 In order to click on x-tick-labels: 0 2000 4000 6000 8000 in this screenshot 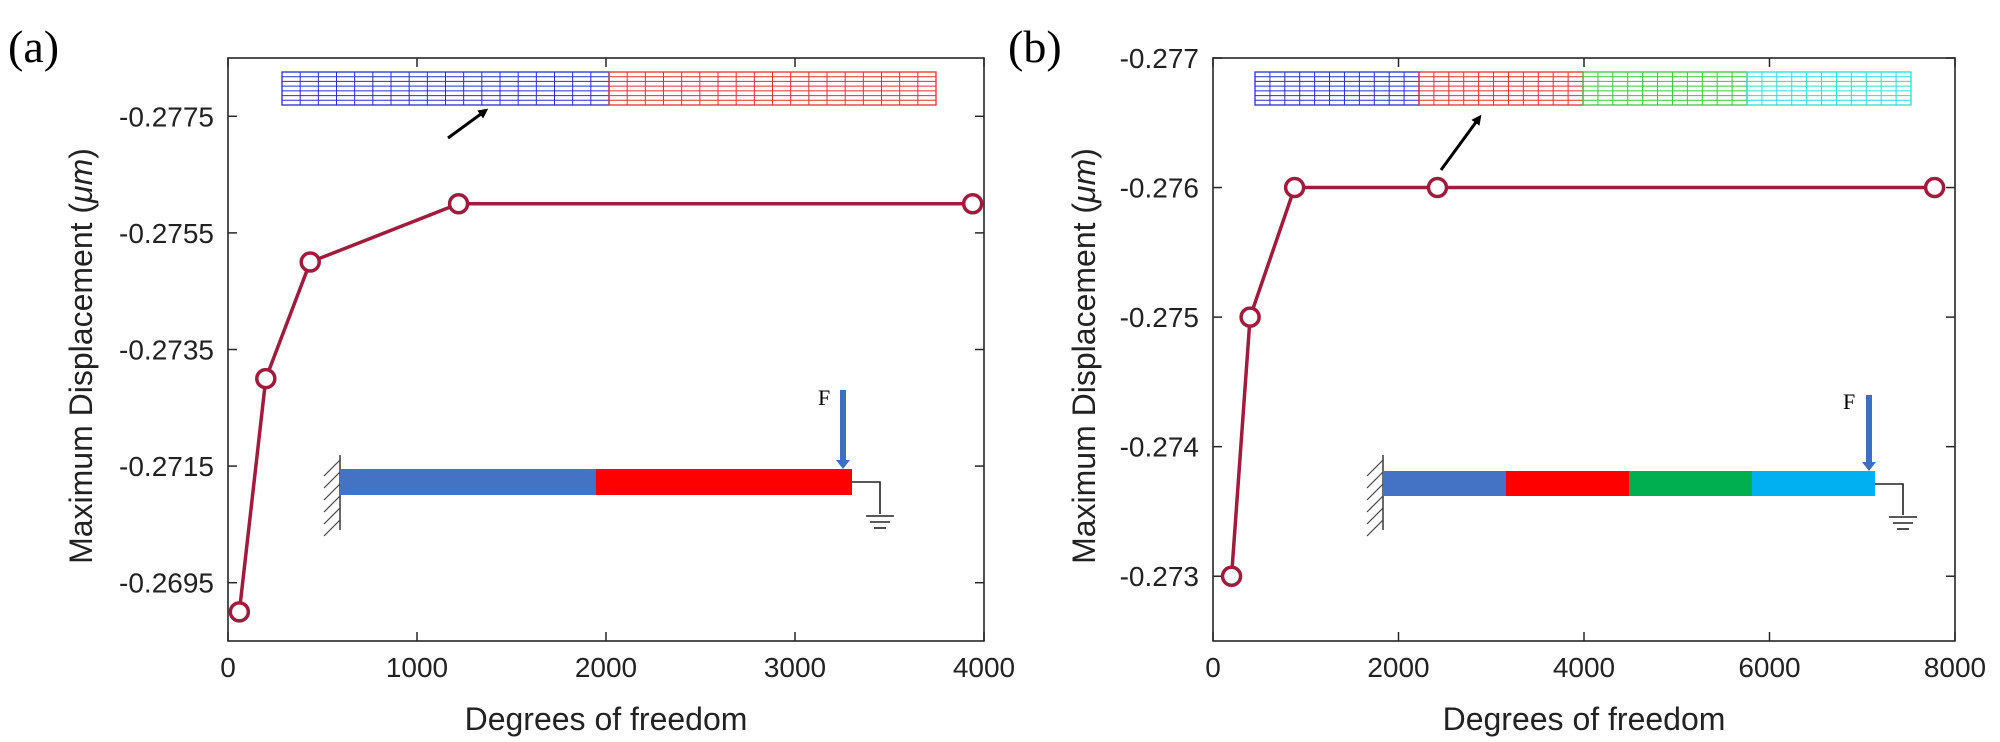, I will do `click(1595, 667)`.